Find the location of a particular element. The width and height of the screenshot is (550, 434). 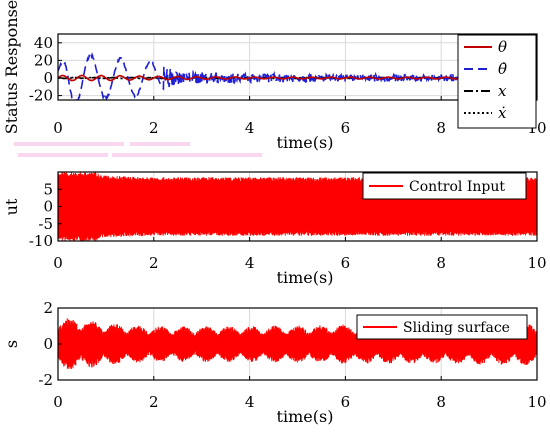

status-response-ylabel: Status Response is located at coordinates (11, 67).